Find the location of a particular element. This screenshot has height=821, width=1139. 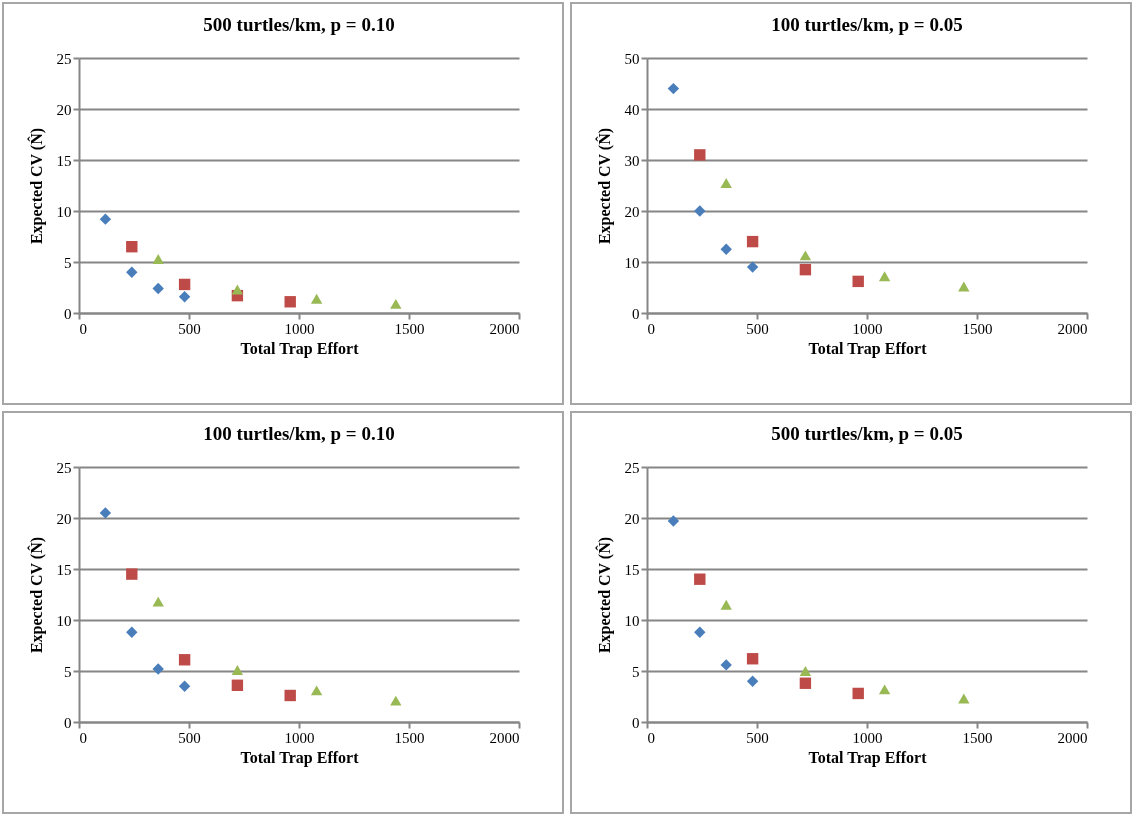

chart-title: 500 turtles/km, p = 0.05 is located at coordinates (867, 433).